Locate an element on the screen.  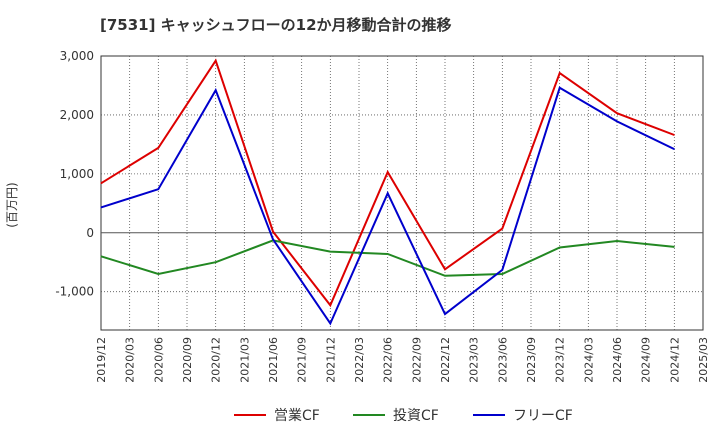
x-tick-label: 2022/12 is located at coordinates (445, 360).